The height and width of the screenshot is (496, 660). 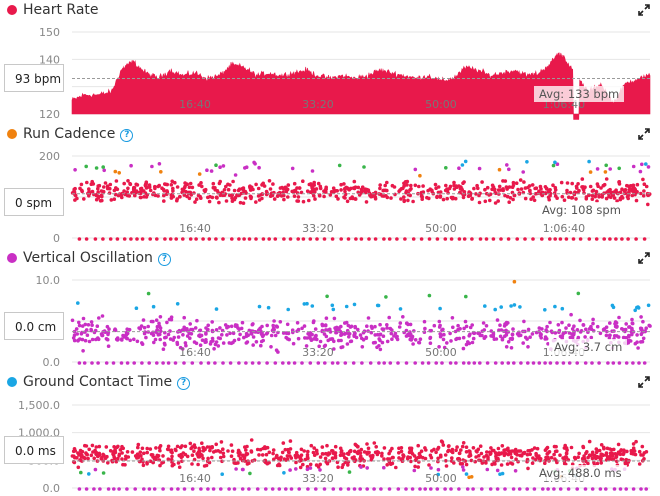 What do you see at coordinates (318, 352) in the screenshot?
I see `x-tick-label: 33:20` at bounding box center [318, 352].